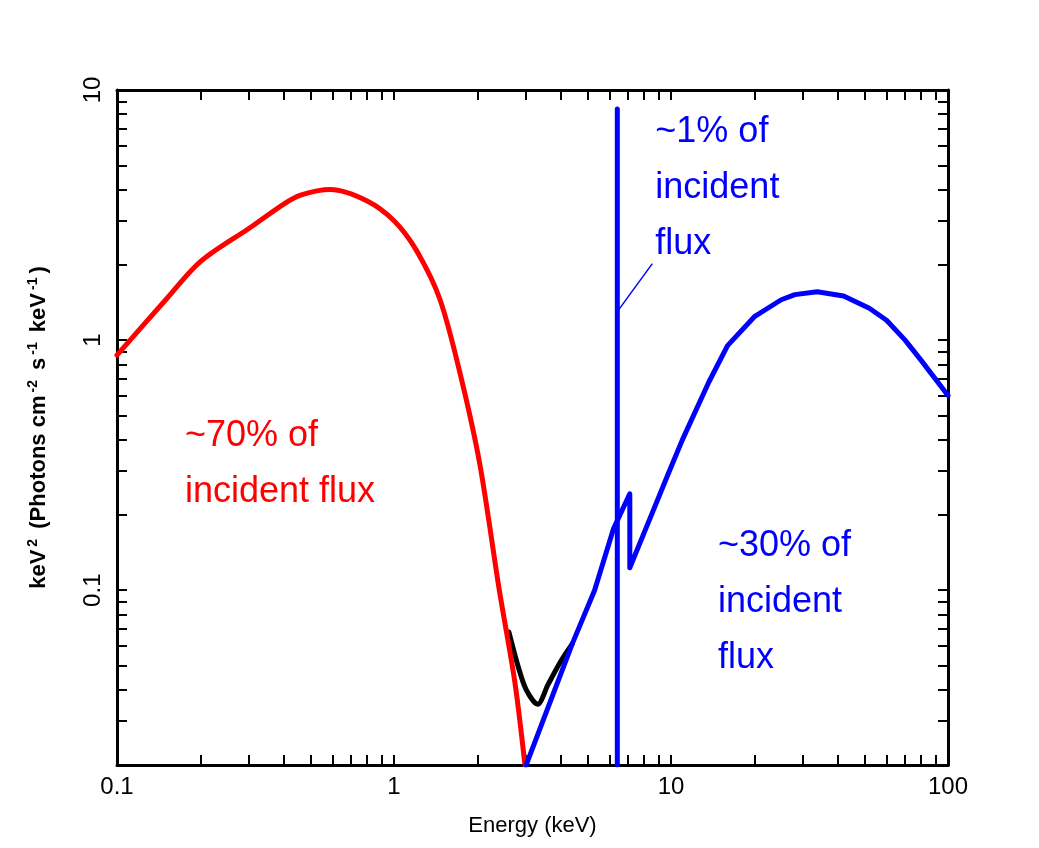 Image resolution: width=1039 pixels, height=848 pixels. I want to click on y-tick-label: 10, so click(91, 90).